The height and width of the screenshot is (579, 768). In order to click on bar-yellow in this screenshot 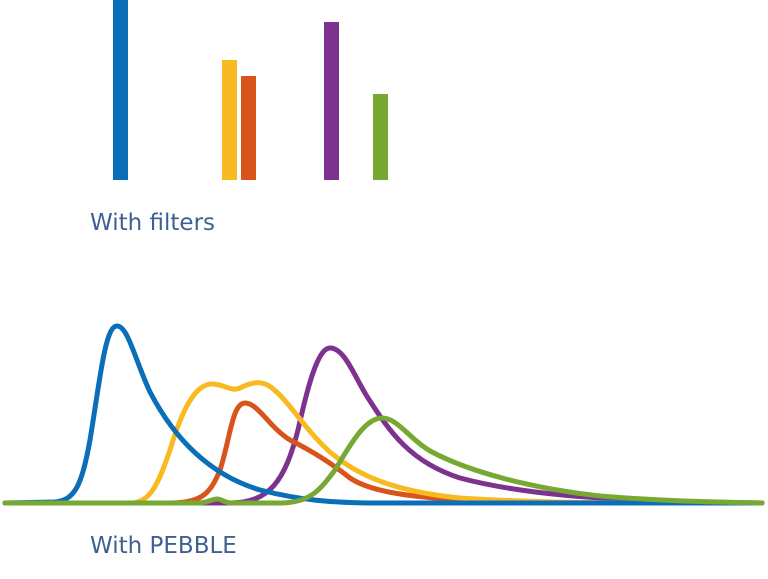, I will do `click(229, 120)`.